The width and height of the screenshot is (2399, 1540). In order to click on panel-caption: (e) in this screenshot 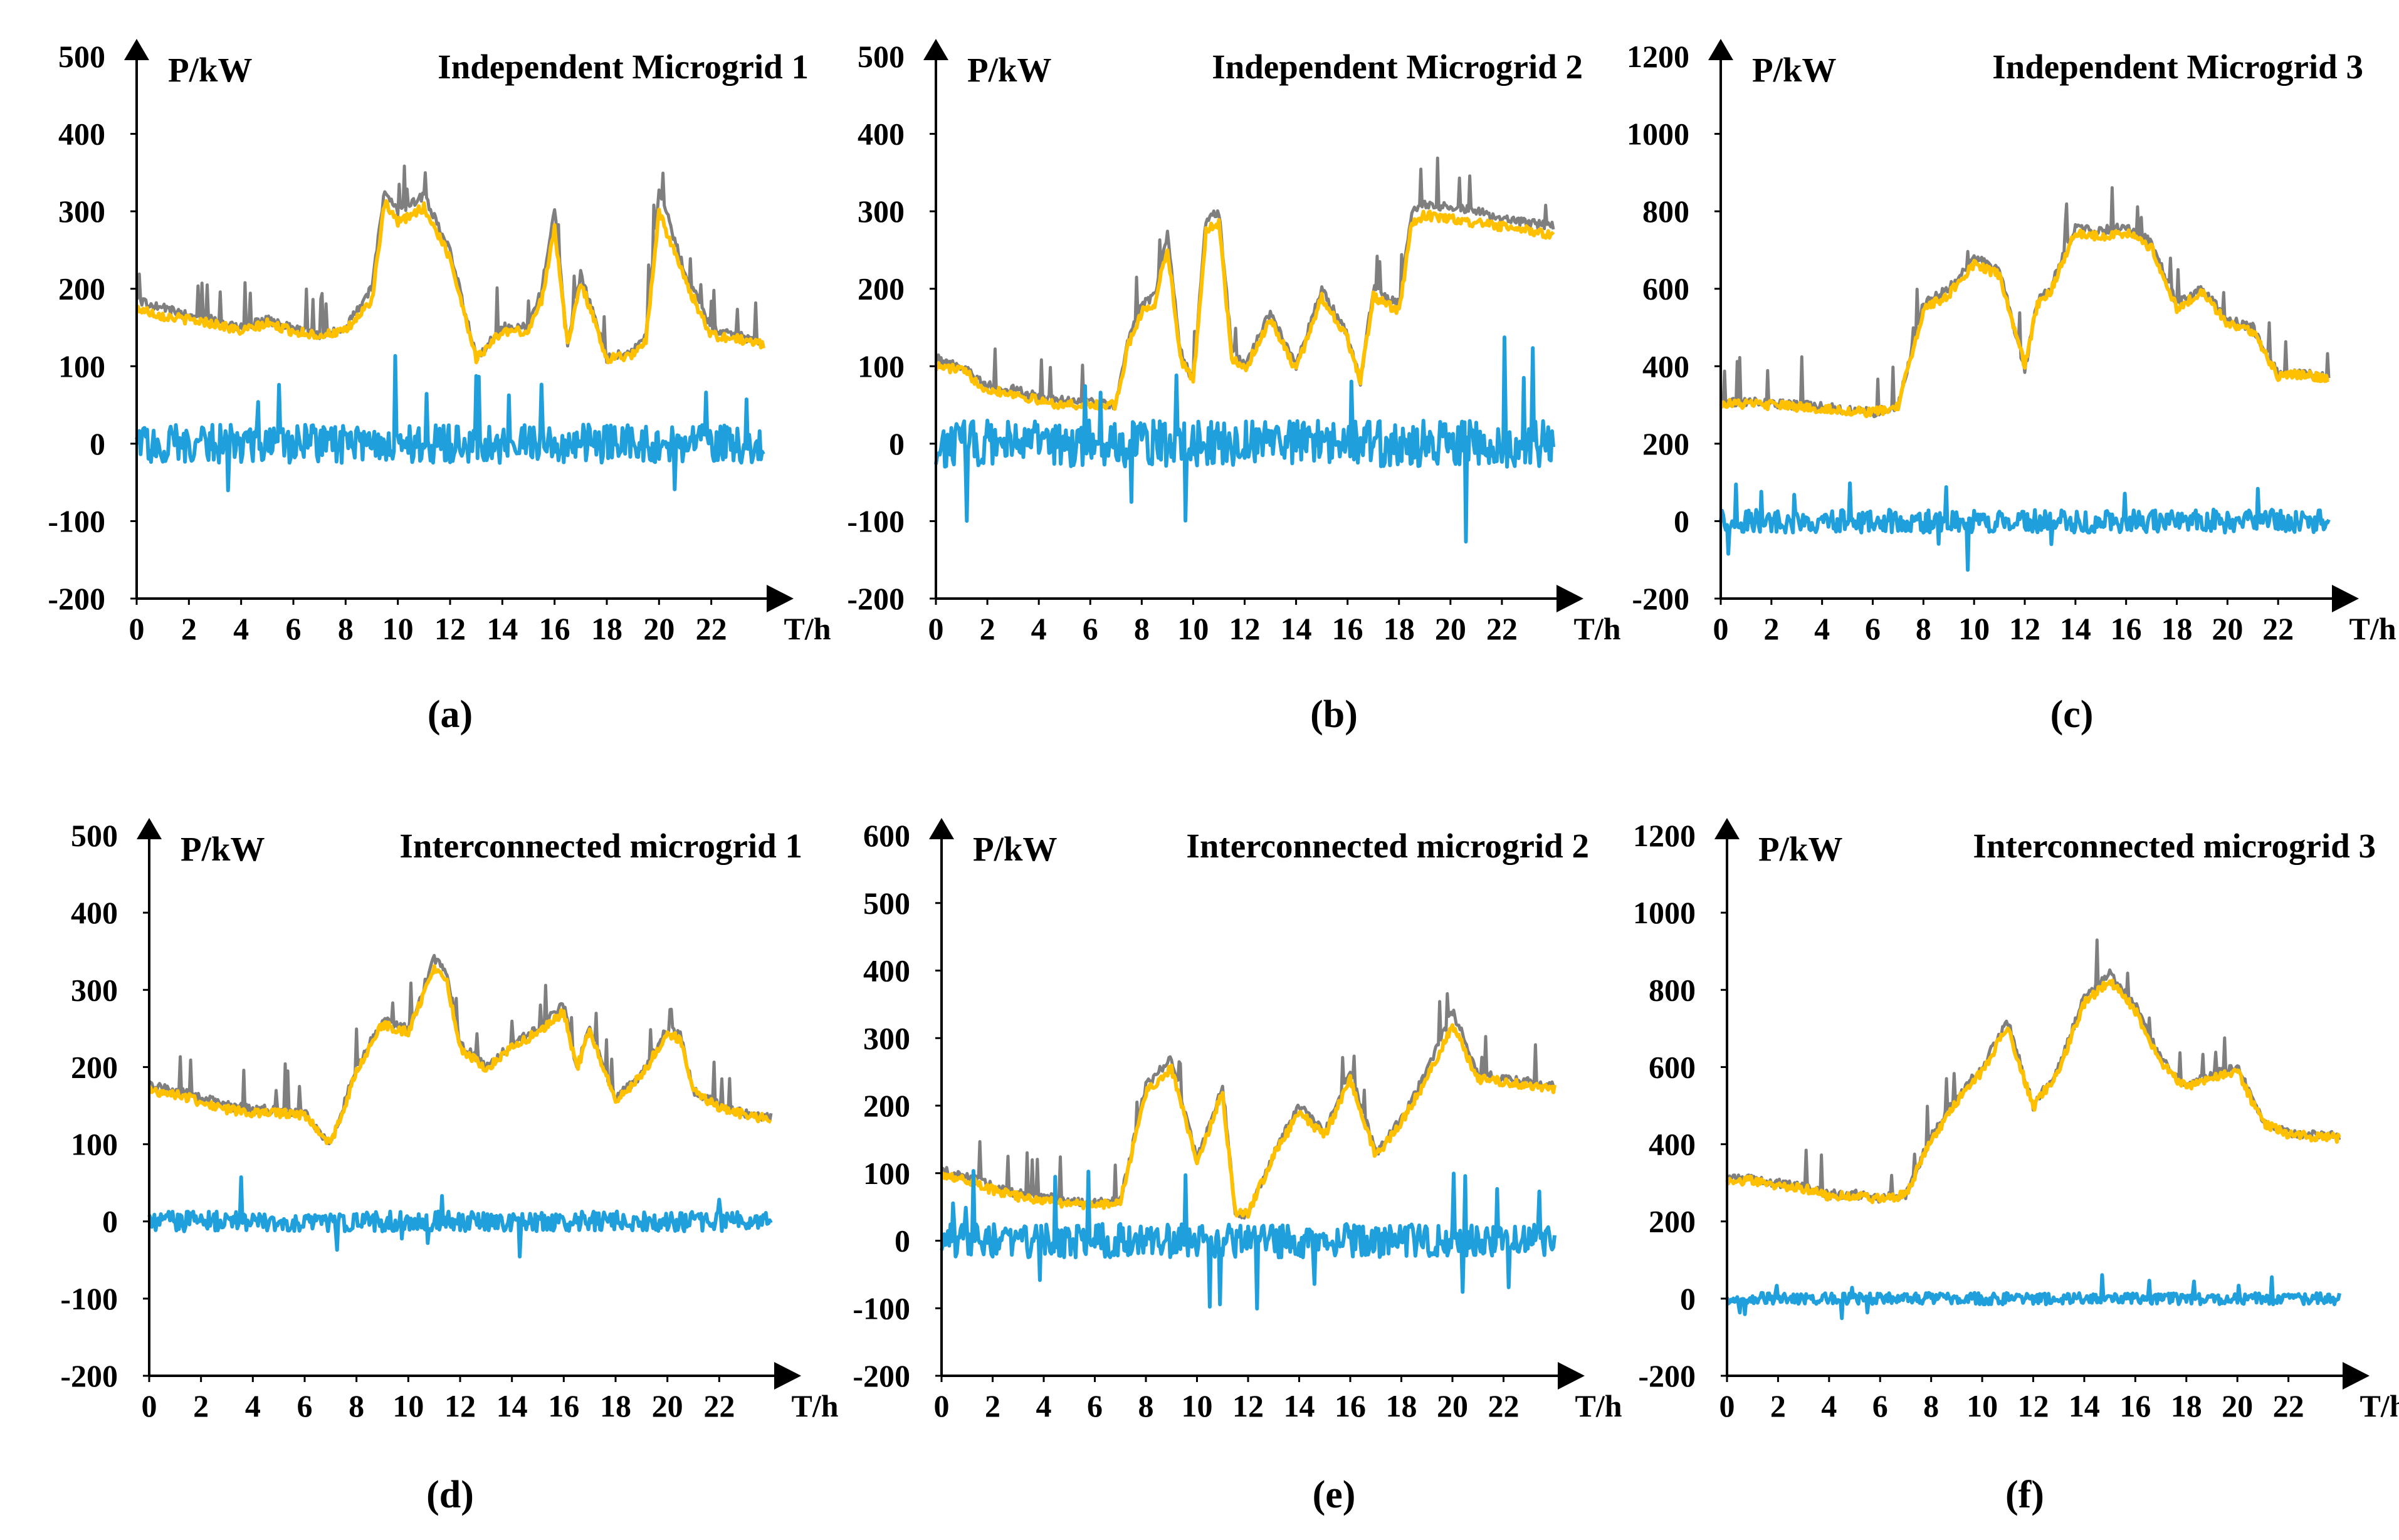, I will do `click(1334, 1495)`.